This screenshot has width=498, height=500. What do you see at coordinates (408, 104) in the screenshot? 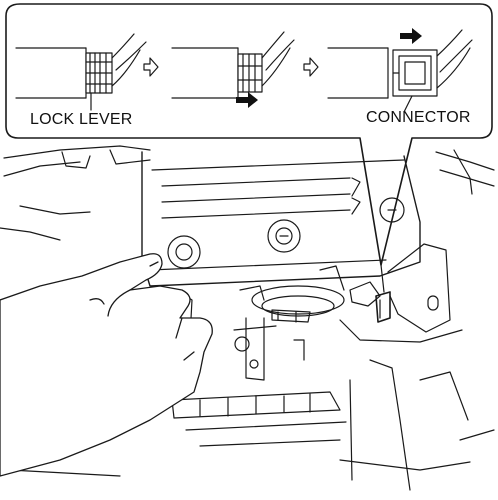
I see `connector-leader-line` at bounding box center [408, 104].